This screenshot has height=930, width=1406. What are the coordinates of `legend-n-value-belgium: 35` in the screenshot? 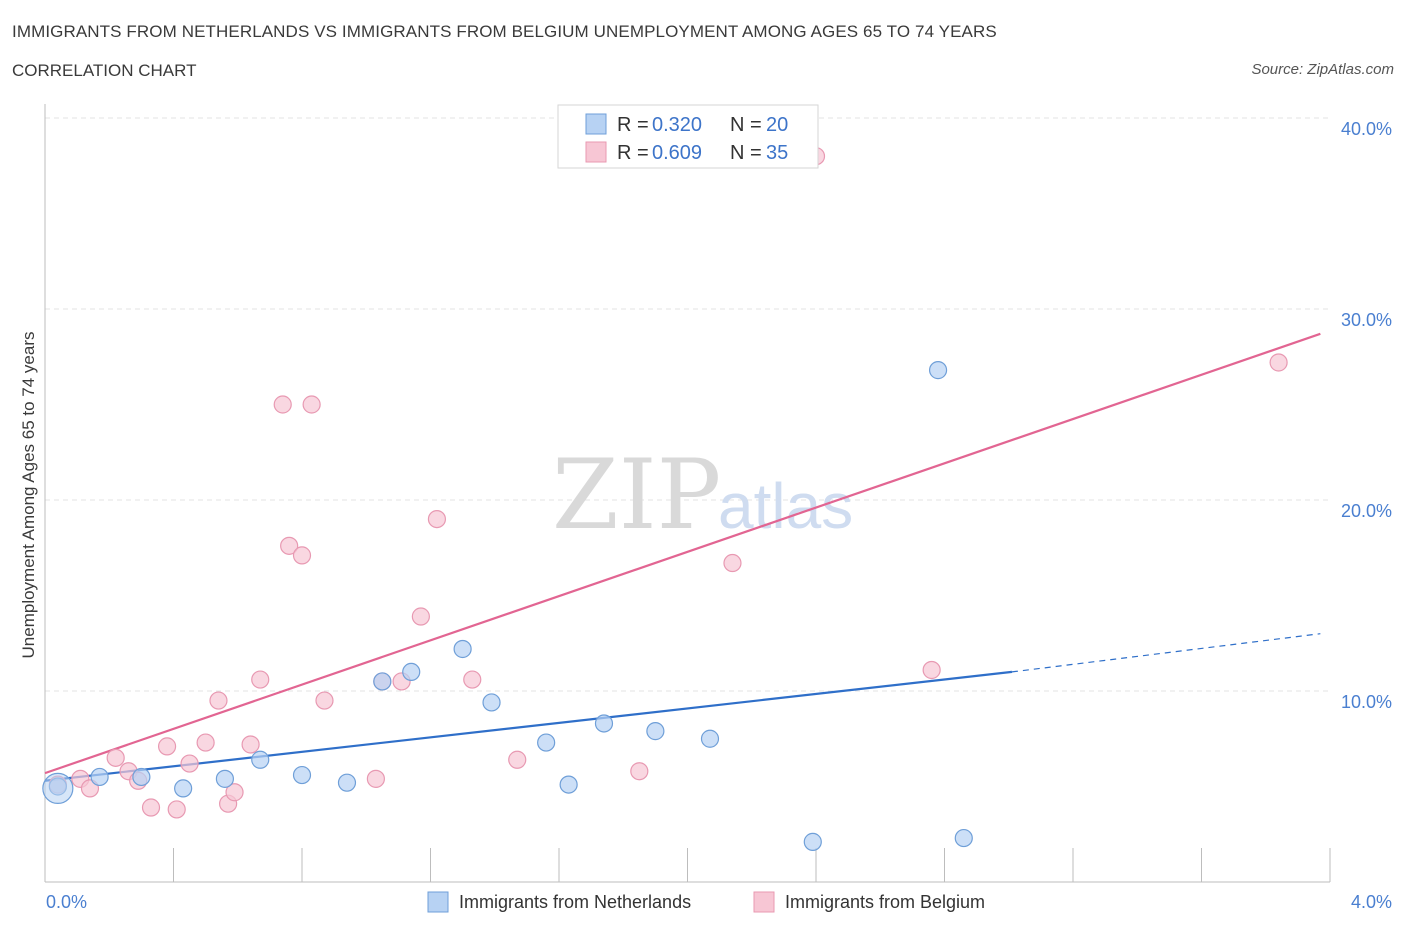 It's located at (777, 153).